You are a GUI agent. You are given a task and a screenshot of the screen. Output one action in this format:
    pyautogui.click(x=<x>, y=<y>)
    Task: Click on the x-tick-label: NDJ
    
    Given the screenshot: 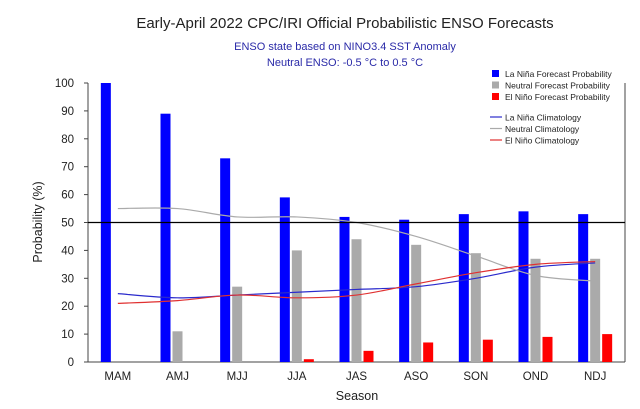 What is the action you would take?
    pyautogui.click(x=595, y=377)
    